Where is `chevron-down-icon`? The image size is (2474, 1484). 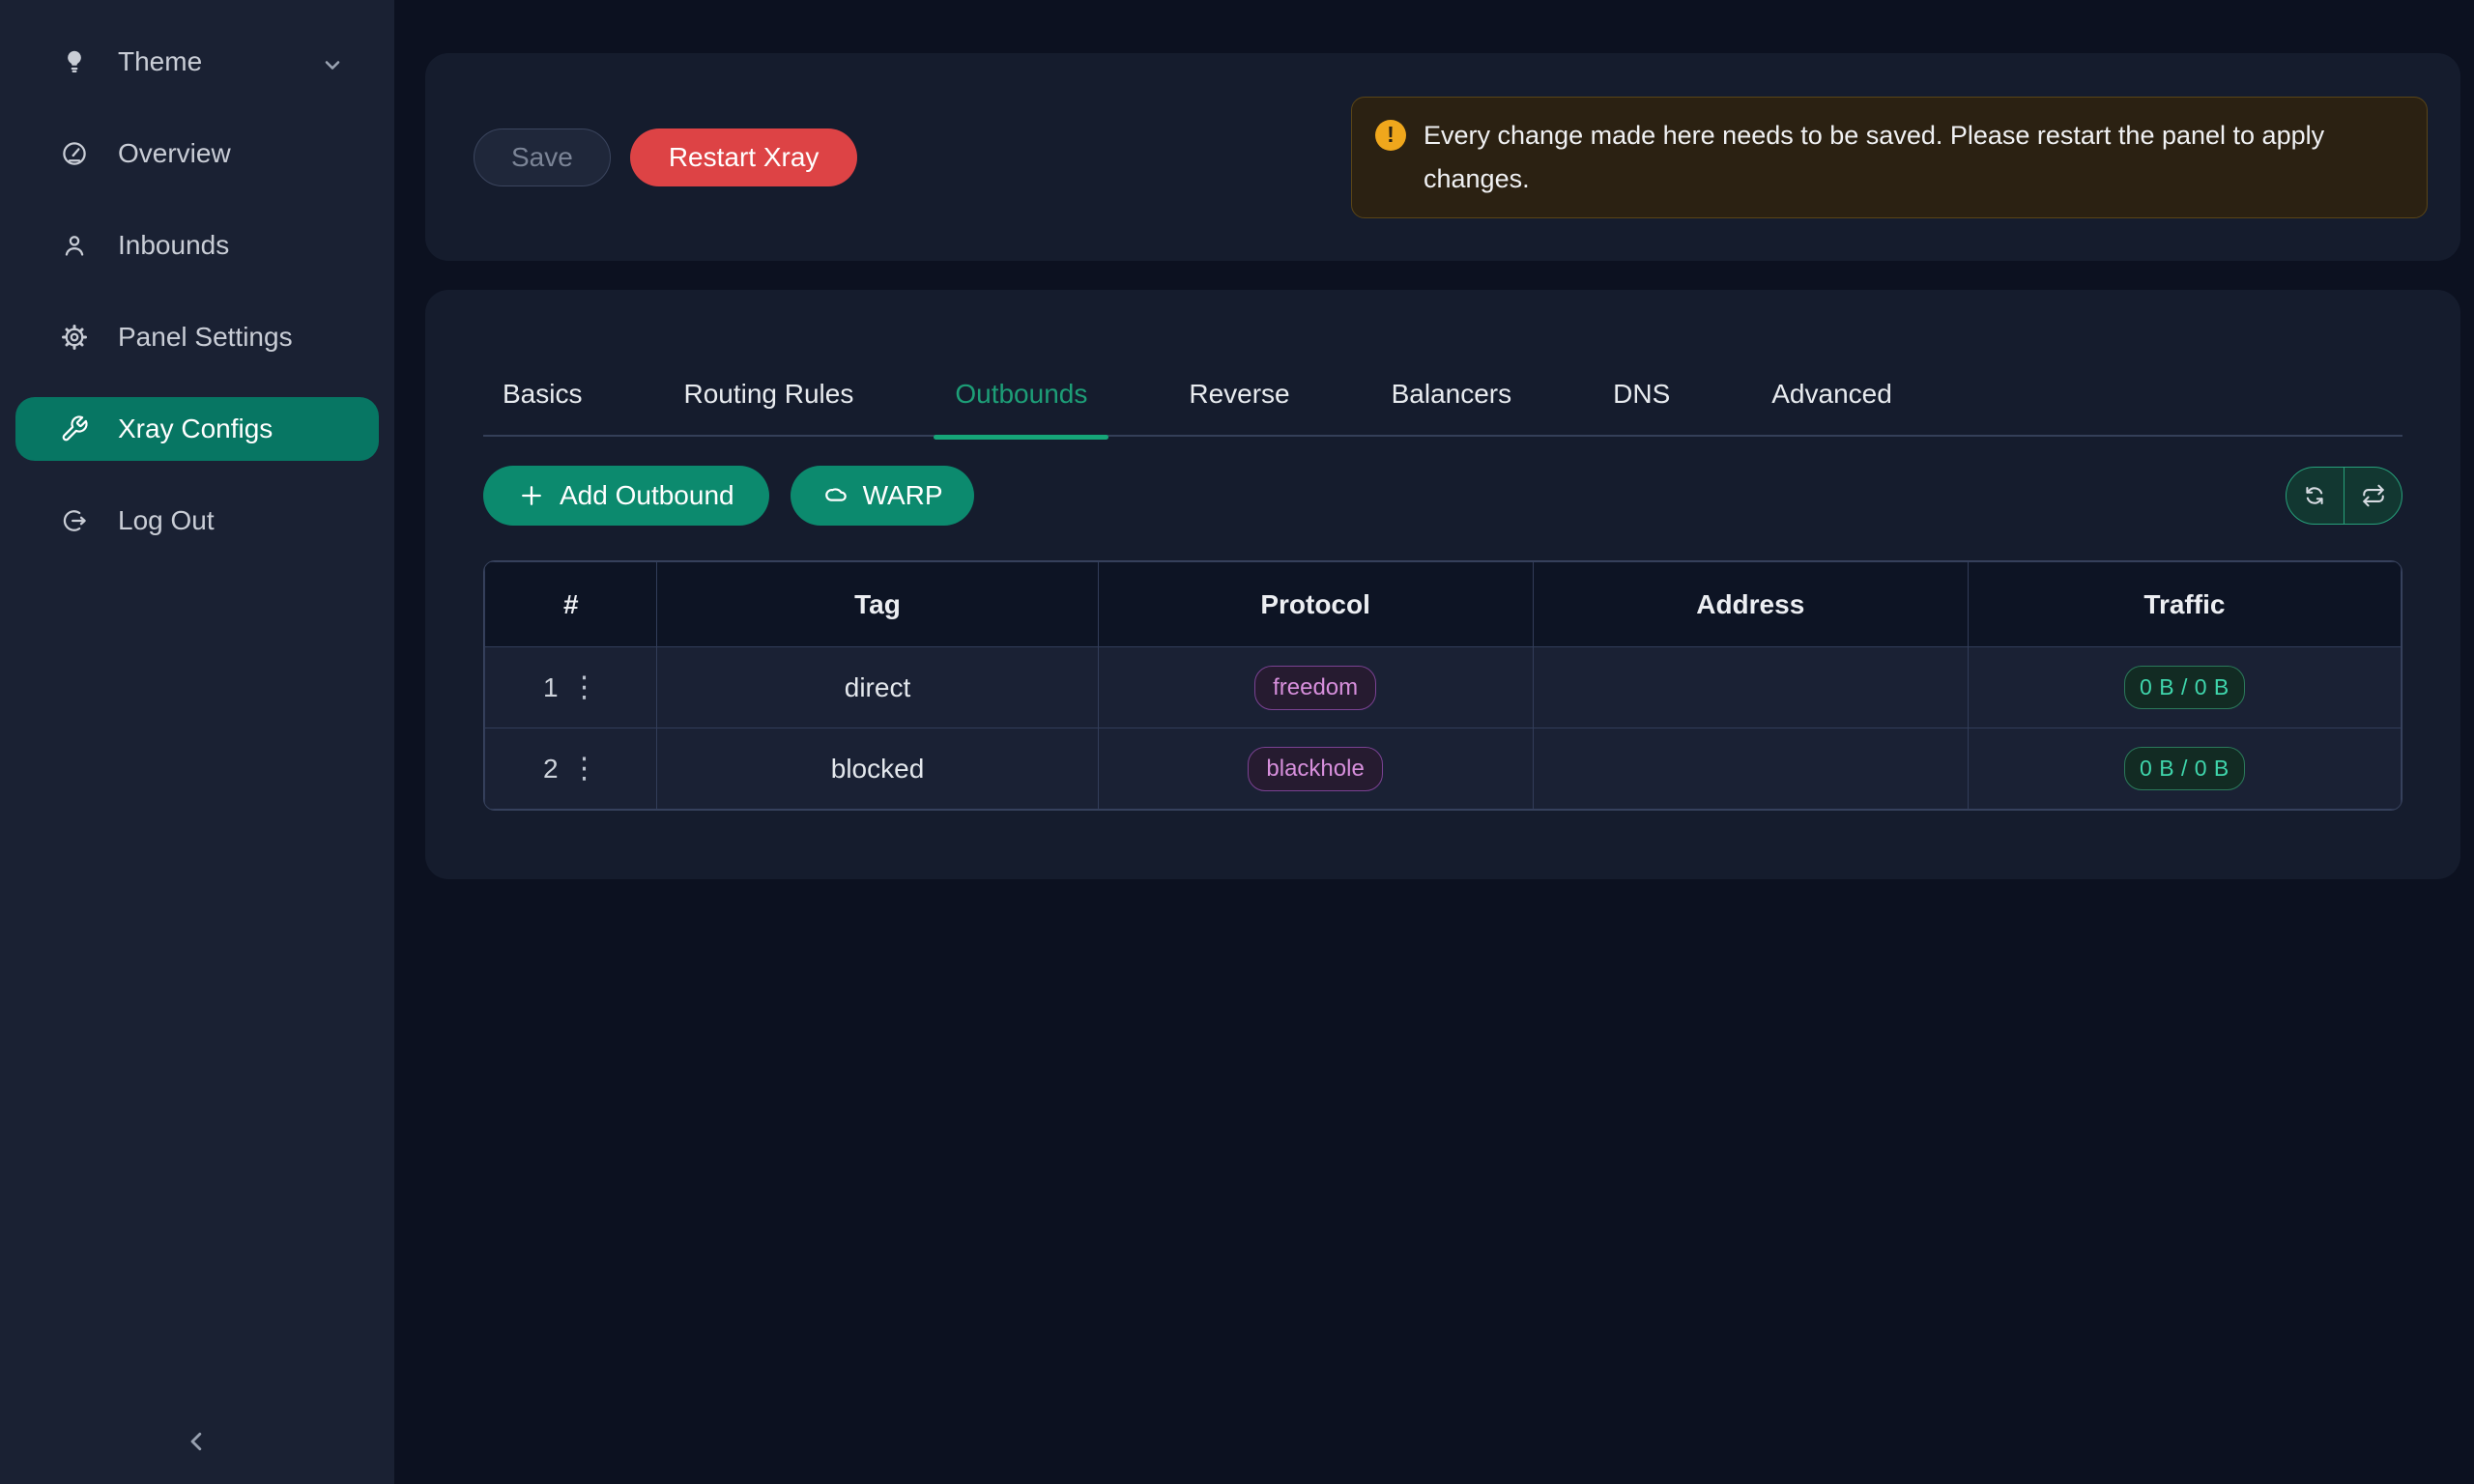
chevron-down-icon is located at coordinates (332, 61).